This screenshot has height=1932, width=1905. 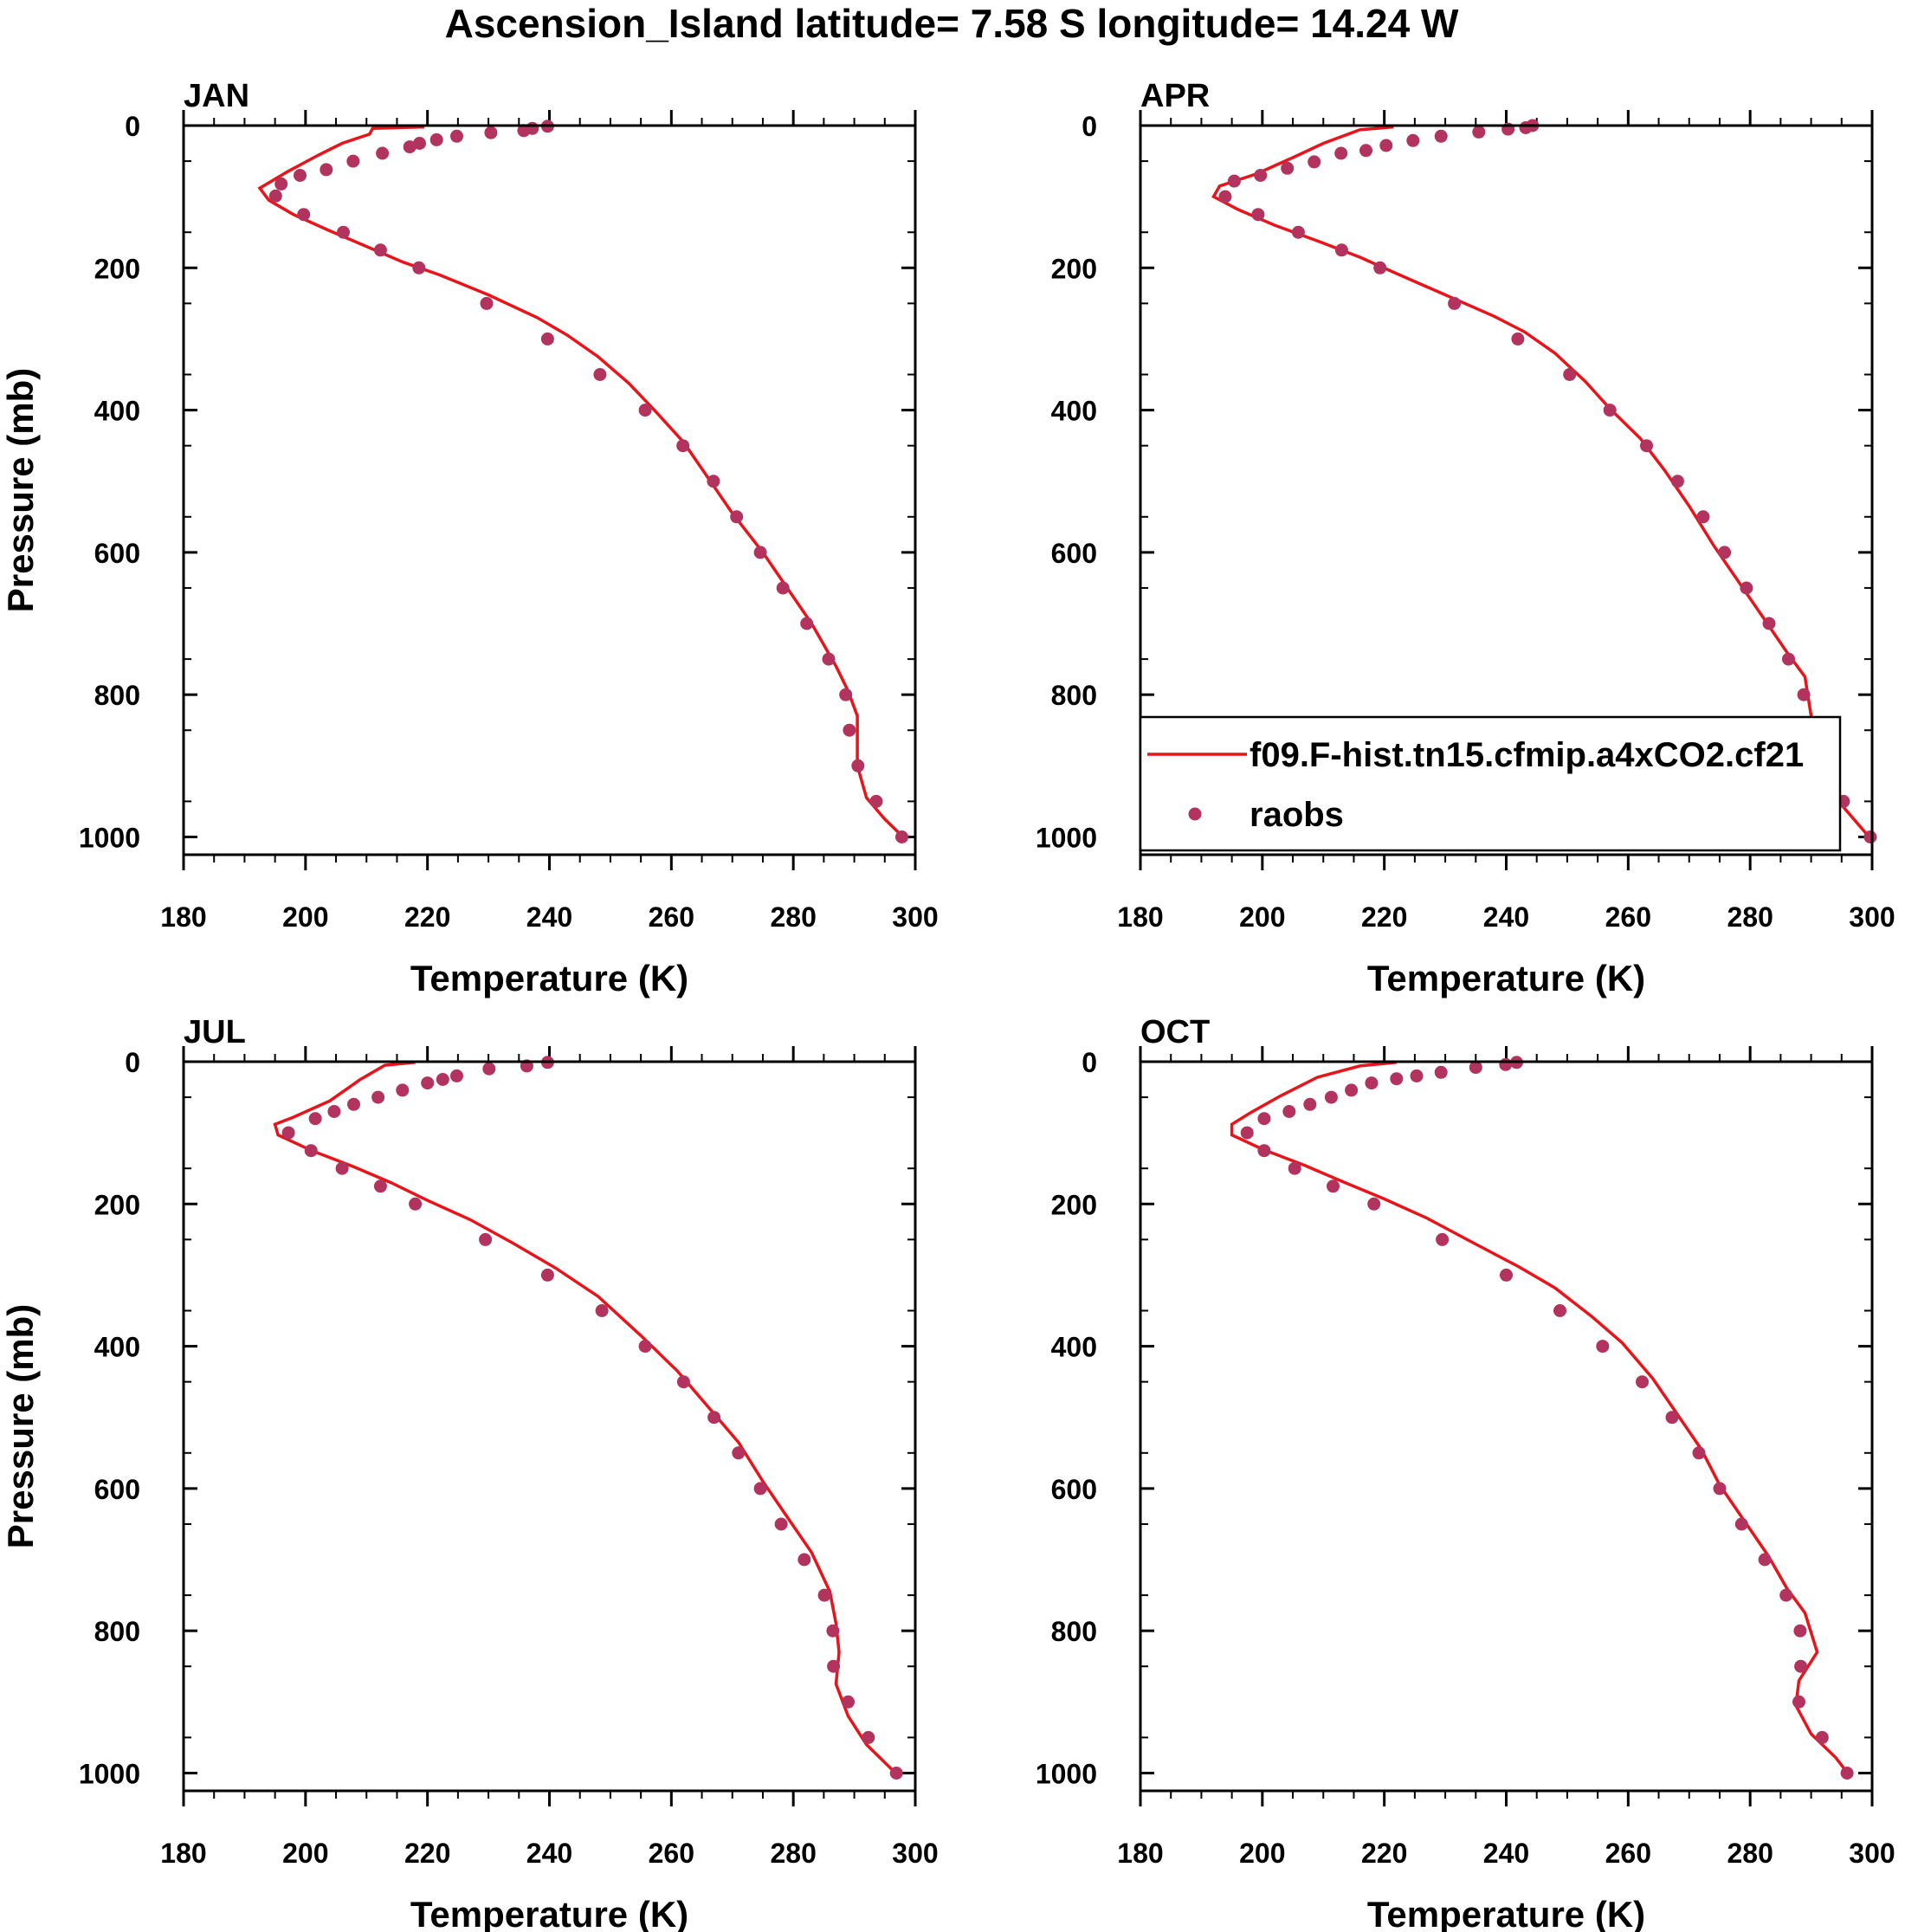 What do you see at coordinates (1543, 482) in the screenshot?
I see `model-series-line` at bounding box center [1543, 482].